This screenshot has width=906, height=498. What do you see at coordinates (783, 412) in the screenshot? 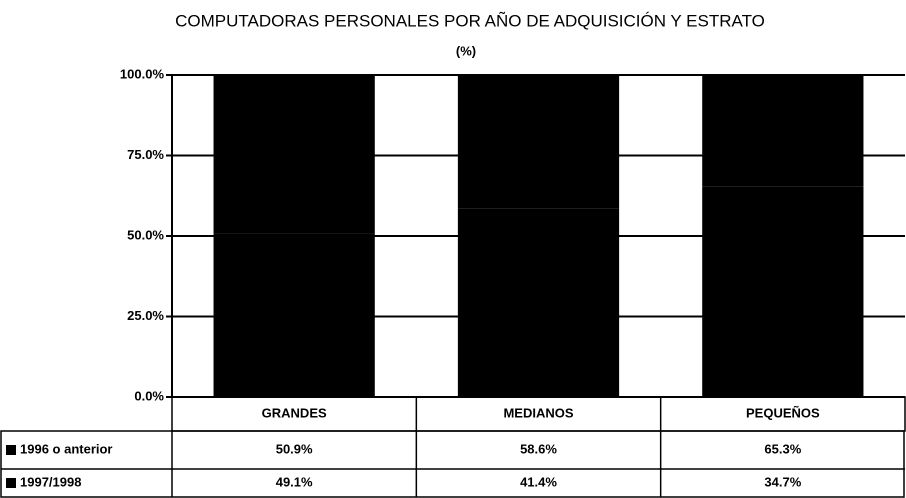
I see `x-tick-label: PEQUEÑOS` at bounding box center [783, 412].